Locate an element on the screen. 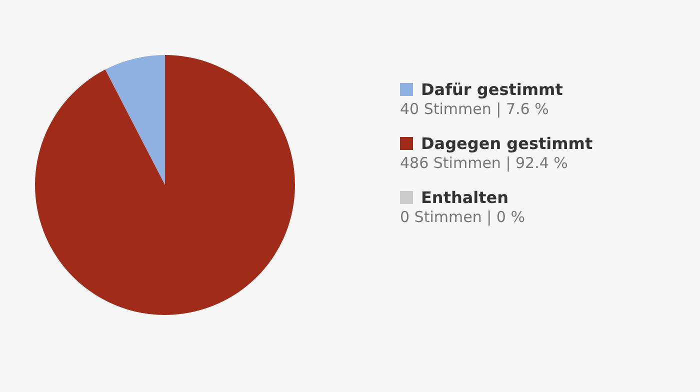  text: 0 Stimmen | 0 % is located at coordinates (462, 217).